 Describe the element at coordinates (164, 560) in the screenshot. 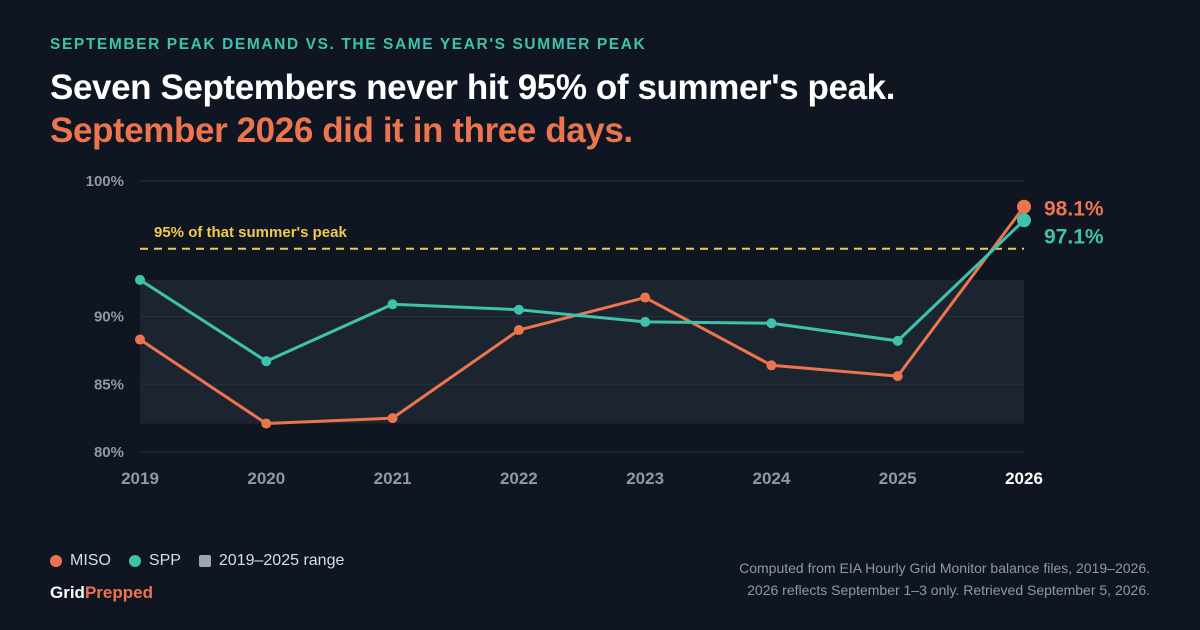

I see `legend-label-spp: SPP` at that location.